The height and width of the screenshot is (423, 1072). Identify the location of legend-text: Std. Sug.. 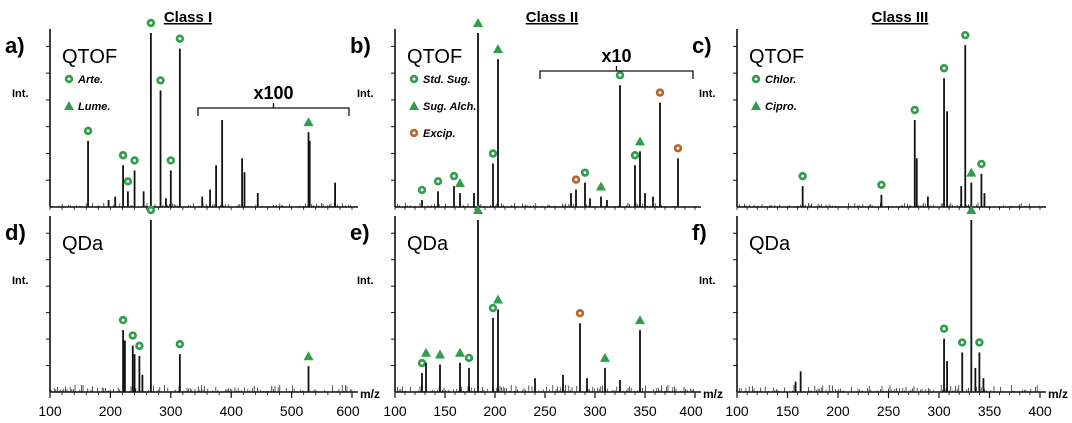
(447, 80).